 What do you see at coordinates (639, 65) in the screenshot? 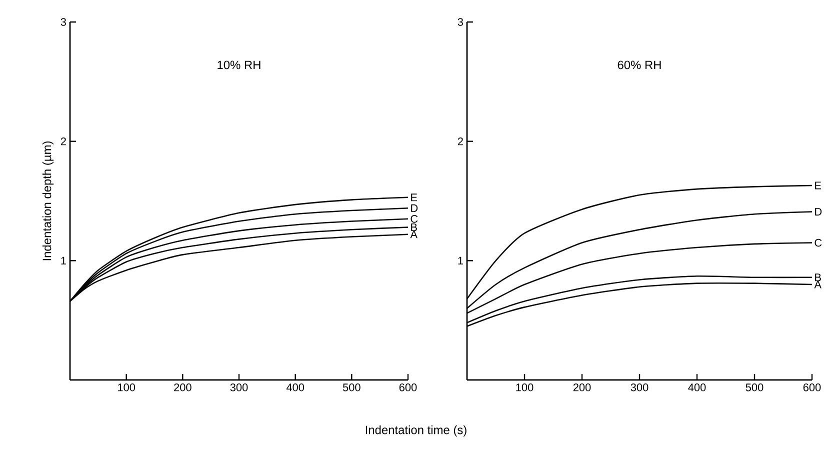
I see `text: 60% RH` at bounding box center [639, 65].